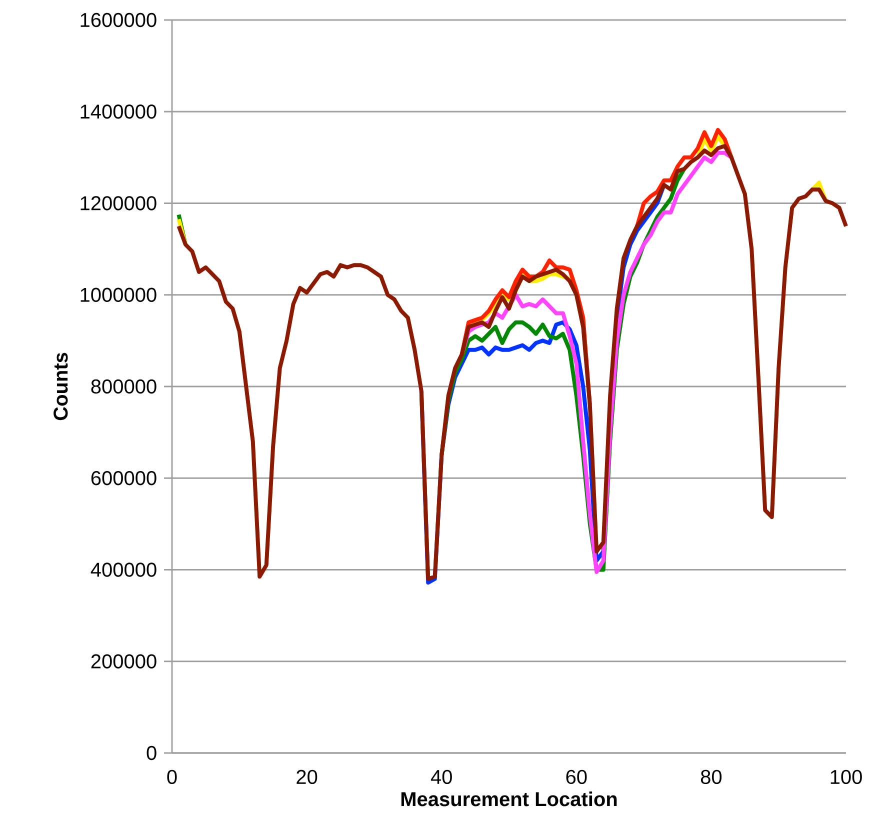  What do you see at coordinates (441, 777) in the screenshot?
I see `x-tick-label: 40` at bounding box center [441, 777].